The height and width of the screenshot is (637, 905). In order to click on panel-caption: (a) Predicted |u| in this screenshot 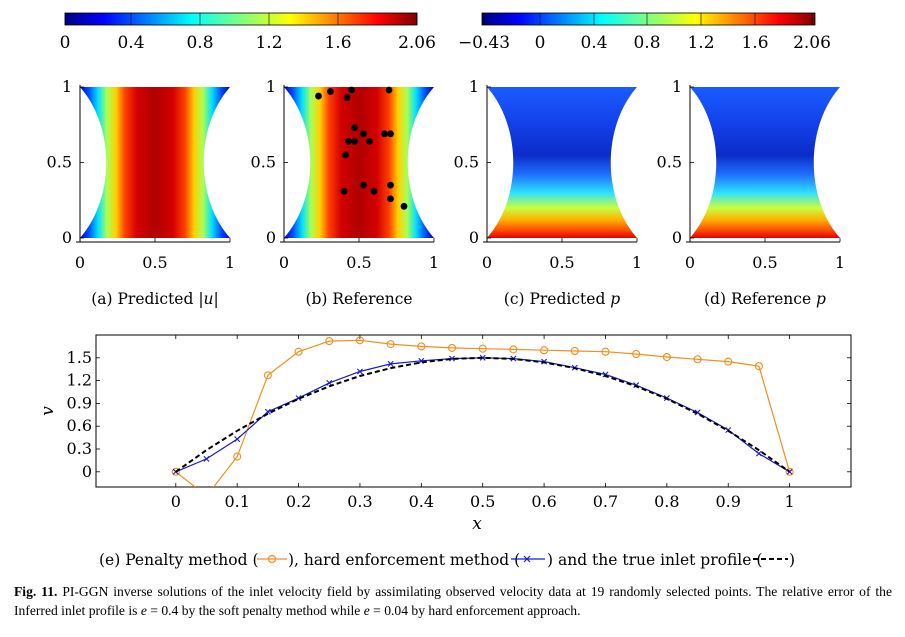, I will do `click(155, 299)`.